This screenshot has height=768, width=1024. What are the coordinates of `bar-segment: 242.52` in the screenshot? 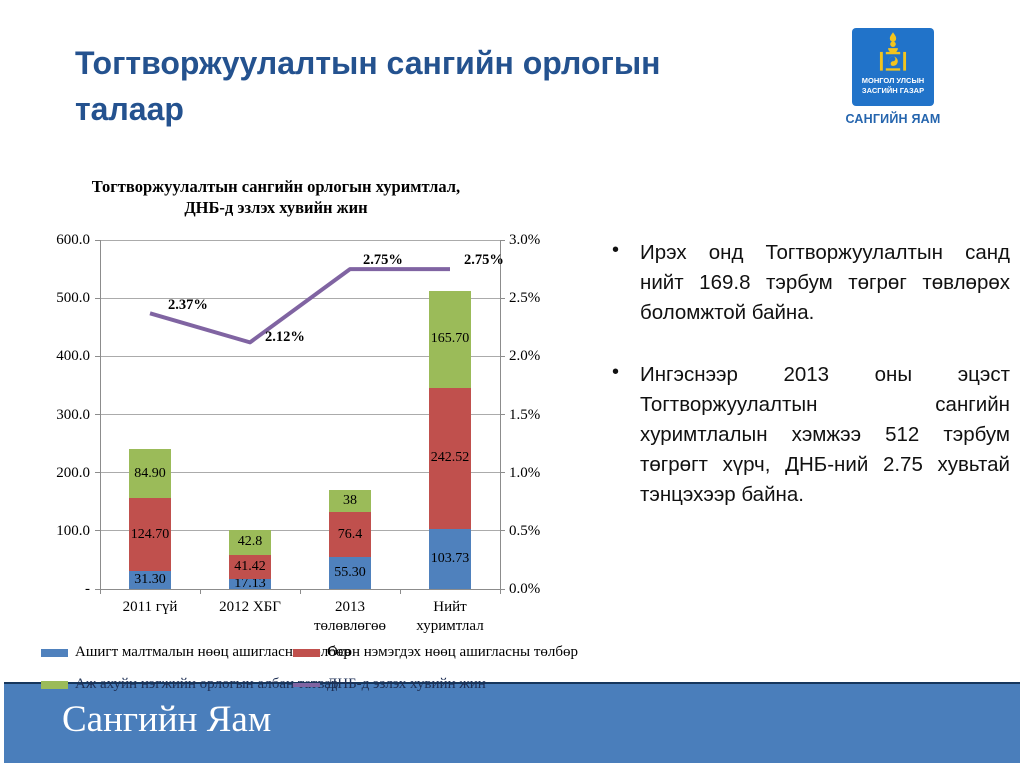 It's located at (450, 458).